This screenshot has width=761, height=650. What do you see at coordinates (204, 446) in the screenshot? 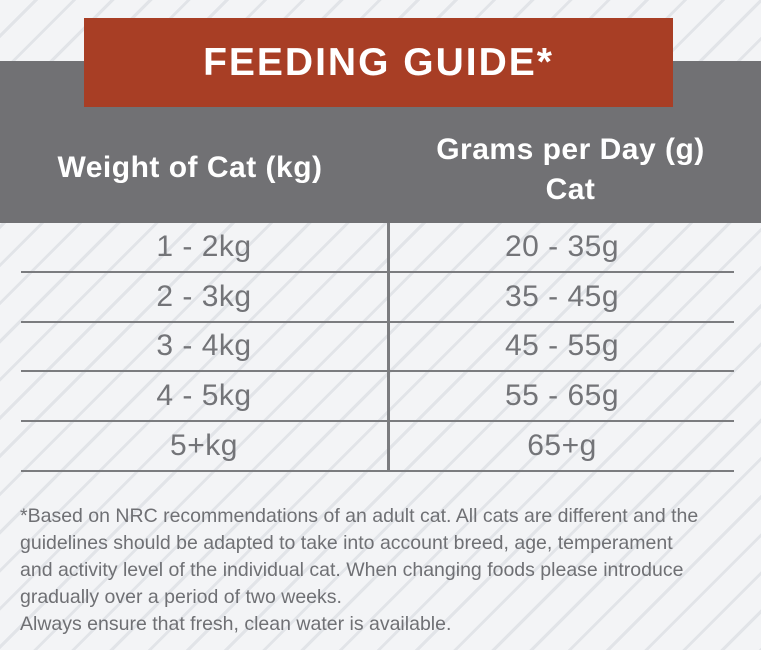
I see `weight-cell: 5+kg` at bounding box center [204, 446].